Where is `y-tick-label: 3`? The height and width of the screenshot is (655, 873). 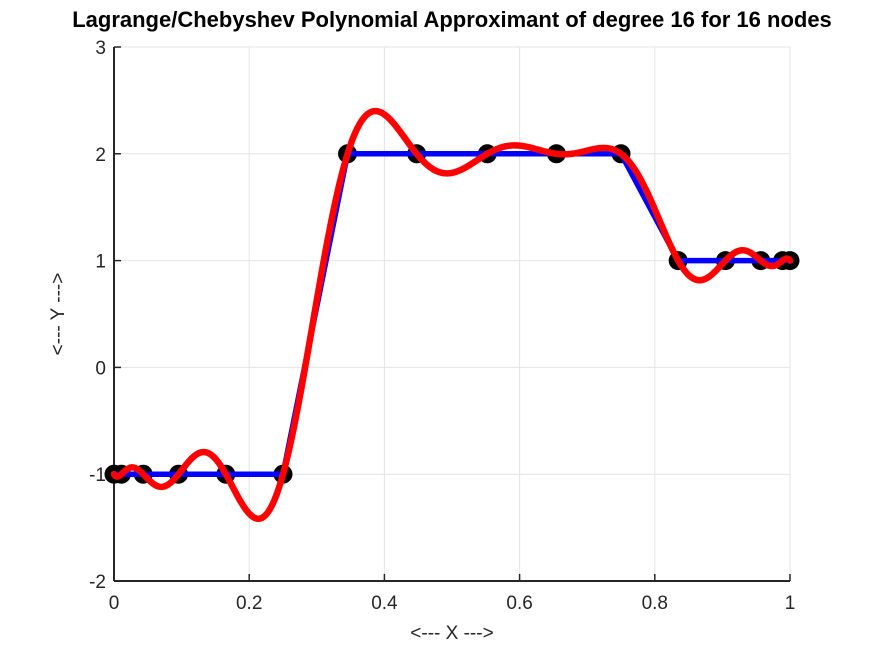
y-tick-label: 3 is located at coordinates (100, 48).